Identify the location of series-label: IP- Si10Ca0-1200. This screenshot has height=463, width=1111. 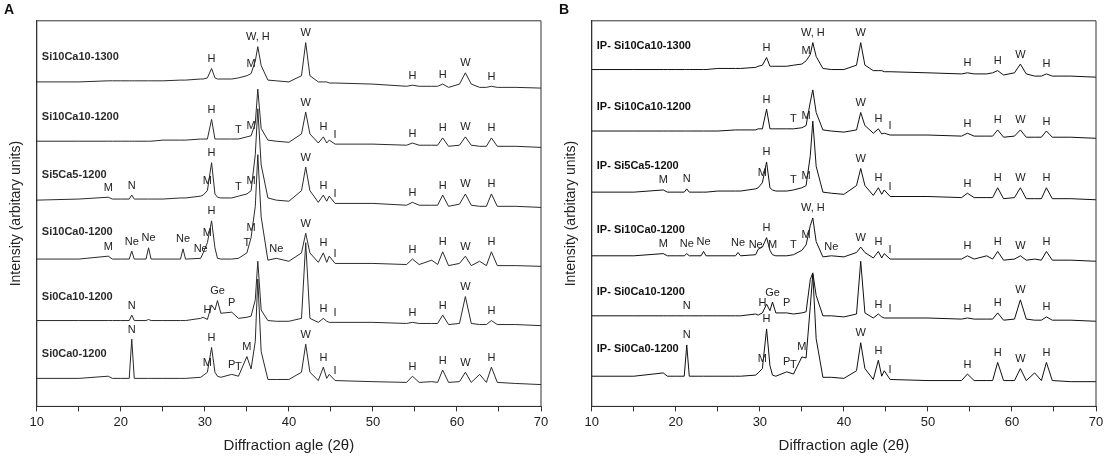
(640, 228).